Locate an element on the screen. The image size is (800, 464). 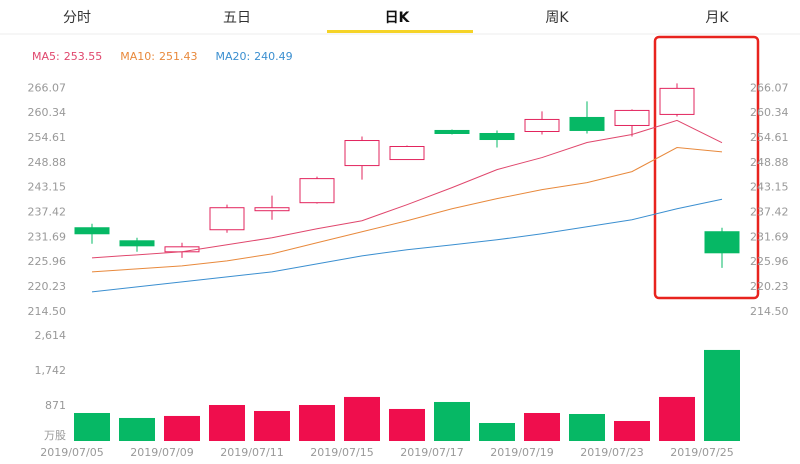
y-tick-label-right: 231.69 is located at coordinates (769, 236).